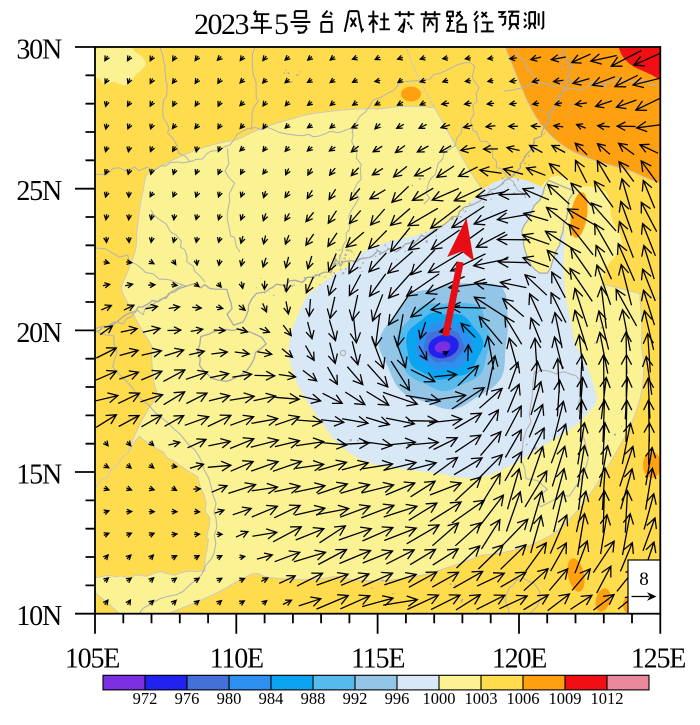 This screenshot has height=725, width=700. I want to click on svg-text: 125E, so click(658, 659).